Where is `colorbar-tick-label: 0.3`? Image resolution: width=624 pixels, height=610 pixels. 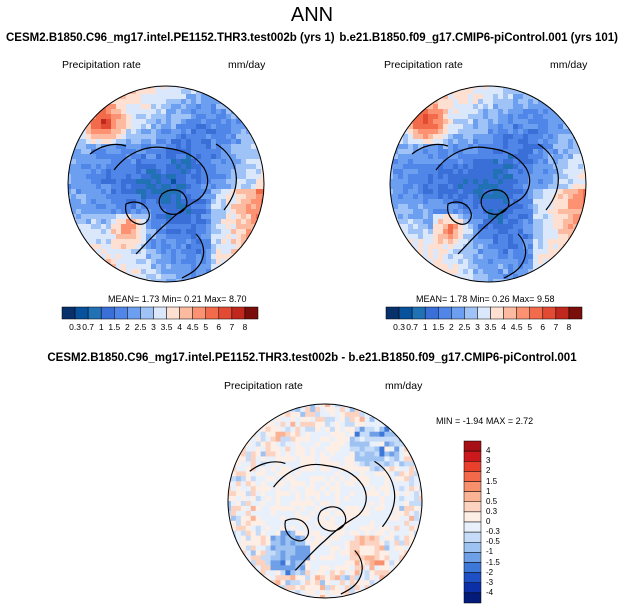 colorbar-tick-label: 0.3 is located at coordinates (399, 327).